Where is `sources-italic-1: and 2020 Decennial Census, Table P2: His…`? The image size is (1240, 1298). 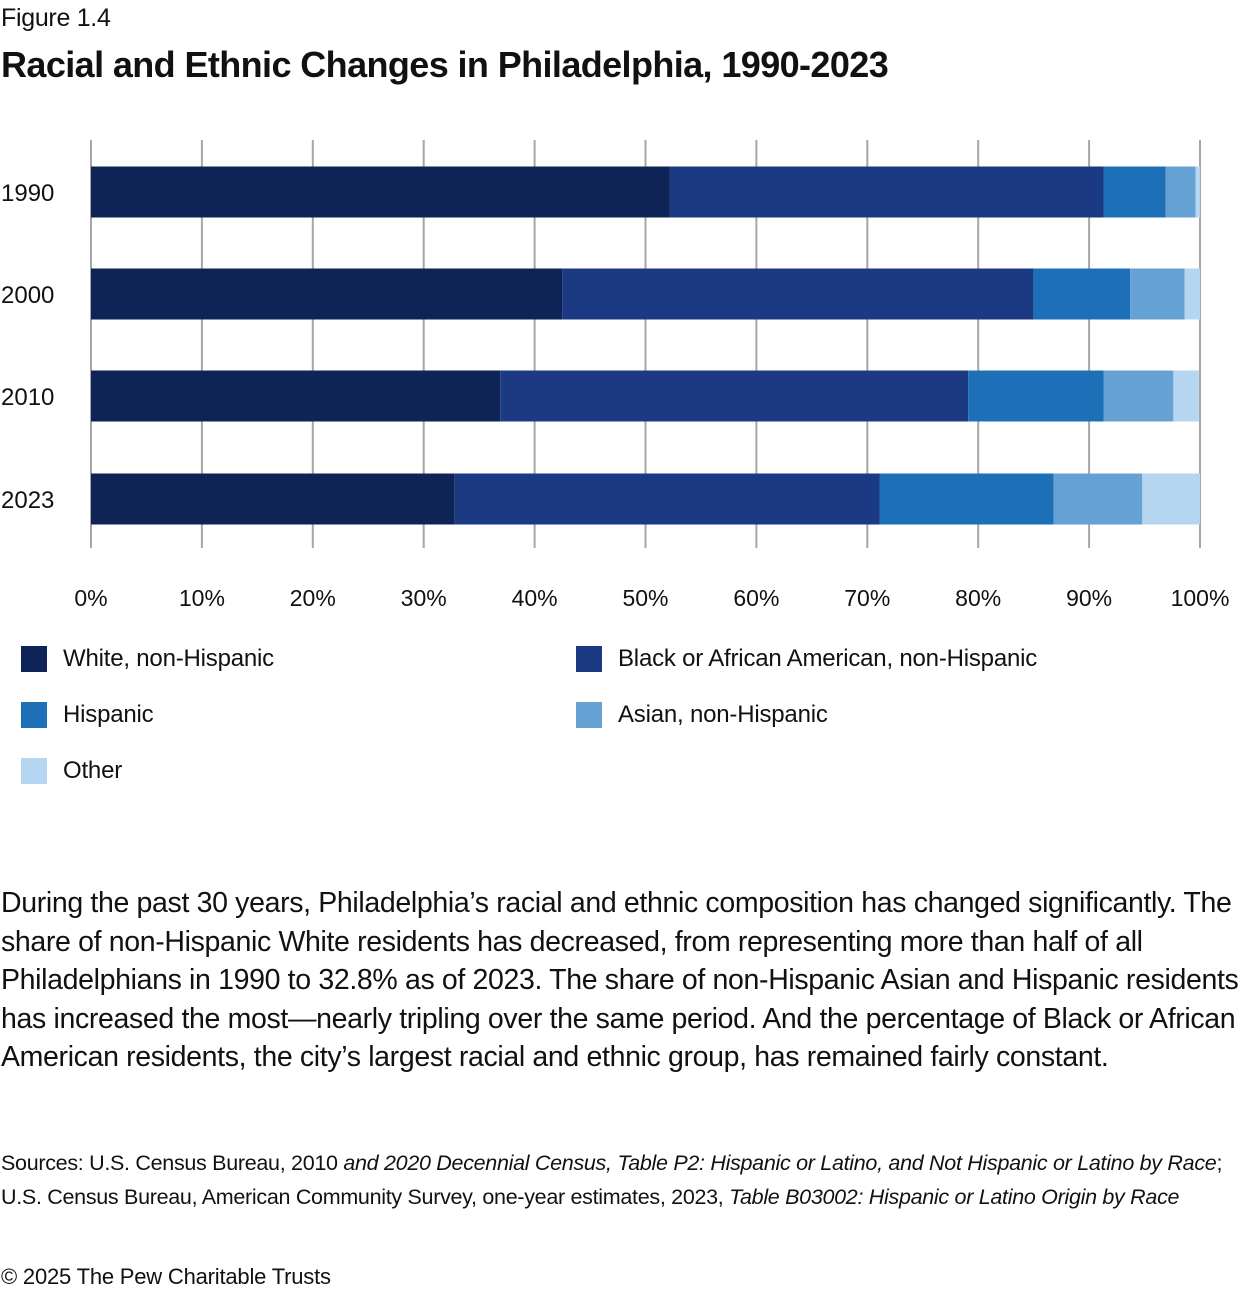
sources-italic-1: and 2020 Decennial Census, Table P2: His… is located at coordinates (780, 1163).